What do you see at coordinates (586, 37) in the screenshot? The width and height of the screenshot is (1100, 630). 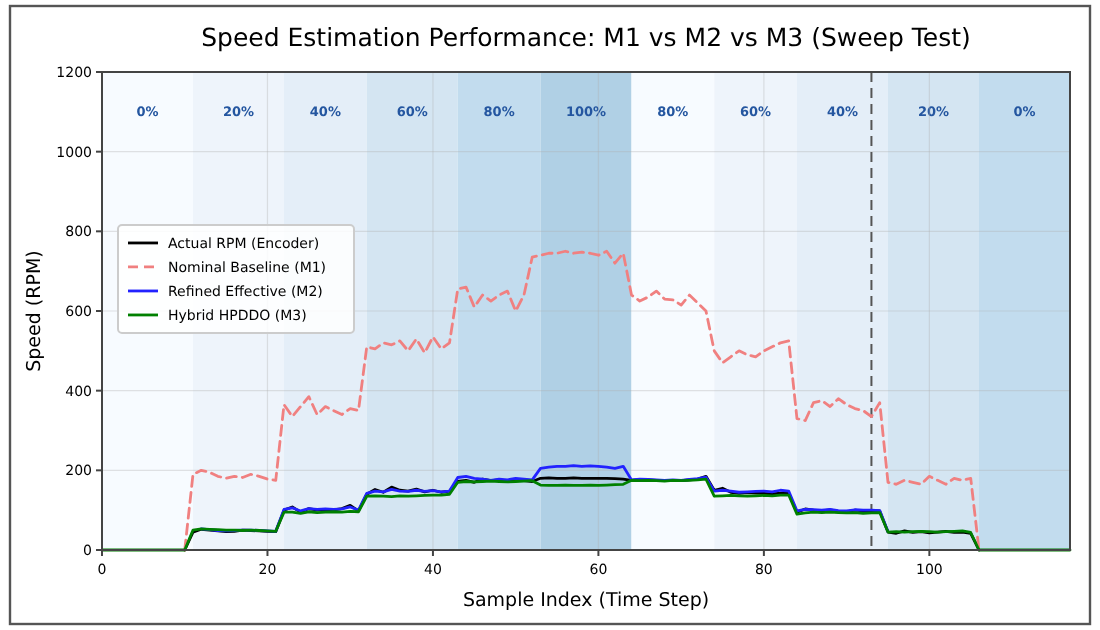 I see `chart-title: Speed Estimation Performance: M1 vs M2 vs M3 (Sweep Test)` at bounding box center [586, 37].